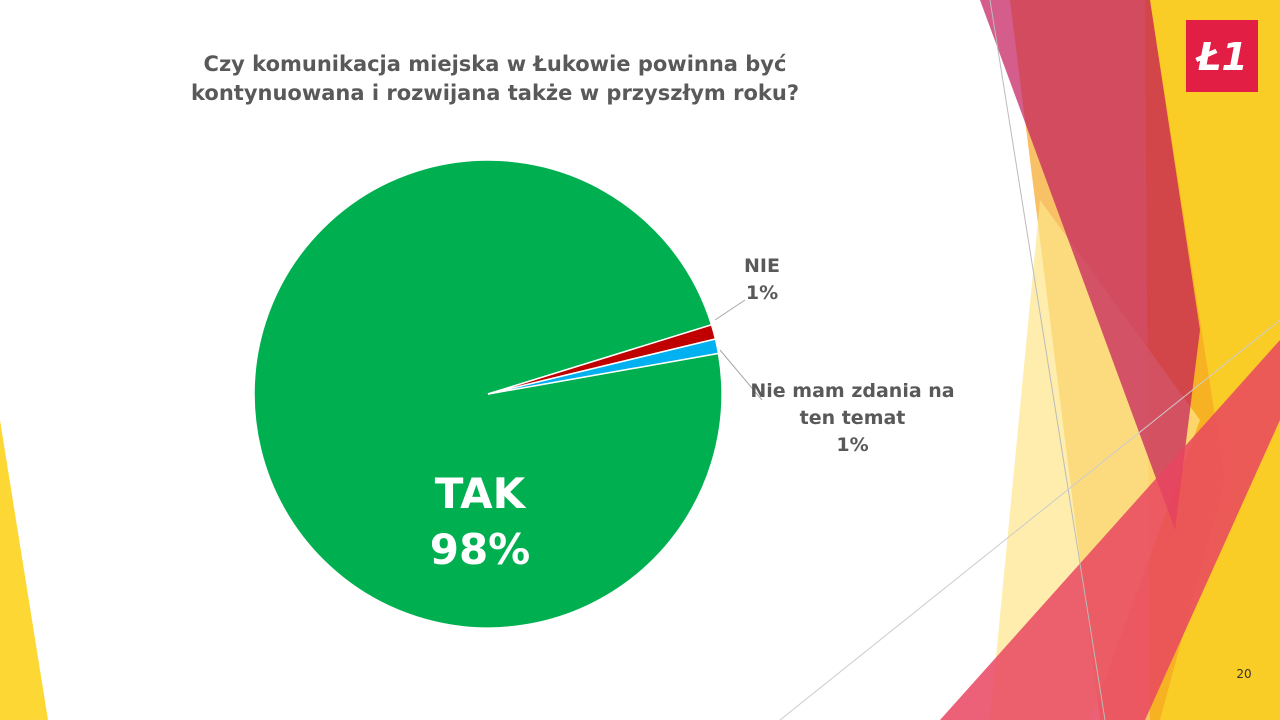 This screenshot has width=1280, height=720. What do you see at coordinates (1243, 674) in the screenshot?
I see `page-number: 20` at bounding box center [1243, 674].